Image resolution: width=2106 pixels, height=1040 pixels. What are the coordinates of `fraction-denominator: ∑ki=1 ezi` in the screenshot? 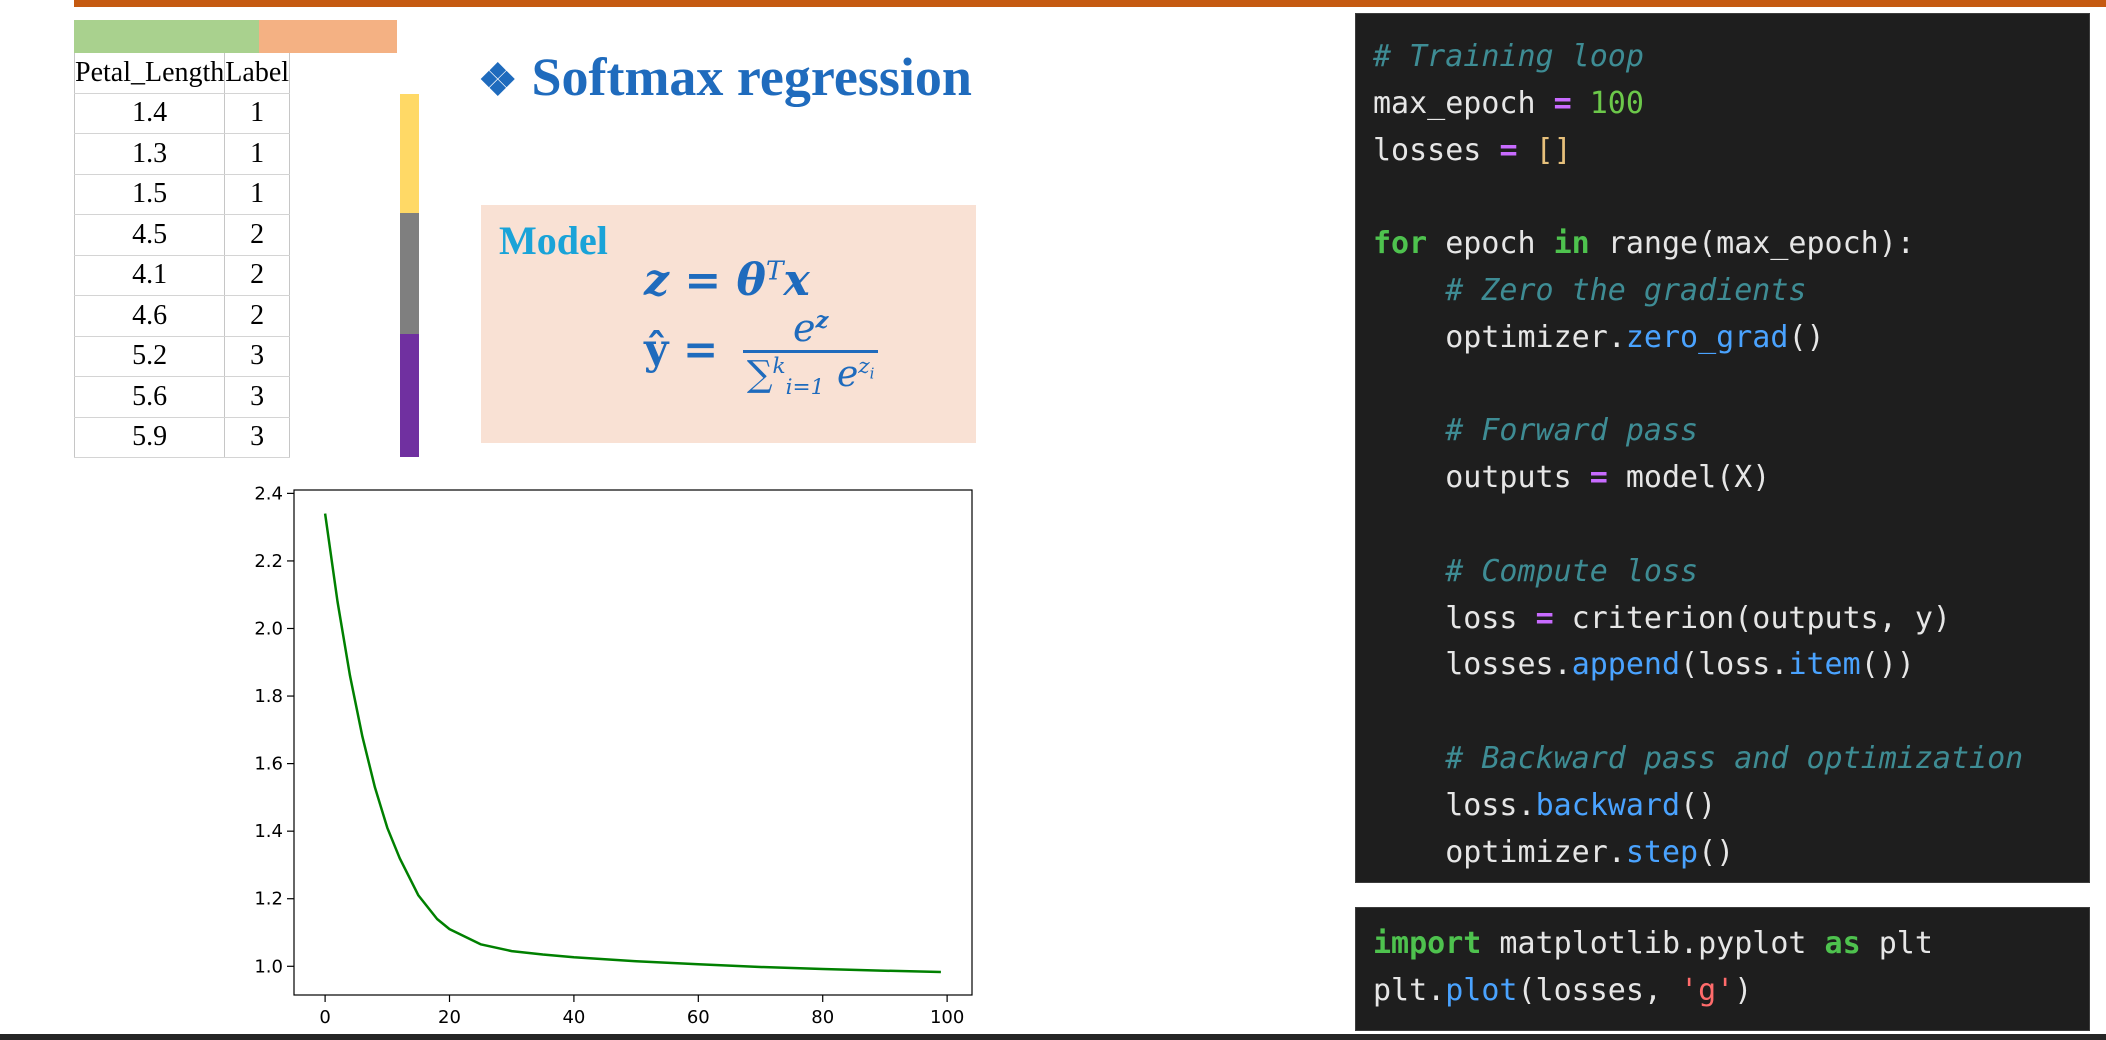 It's located at (810, 375).